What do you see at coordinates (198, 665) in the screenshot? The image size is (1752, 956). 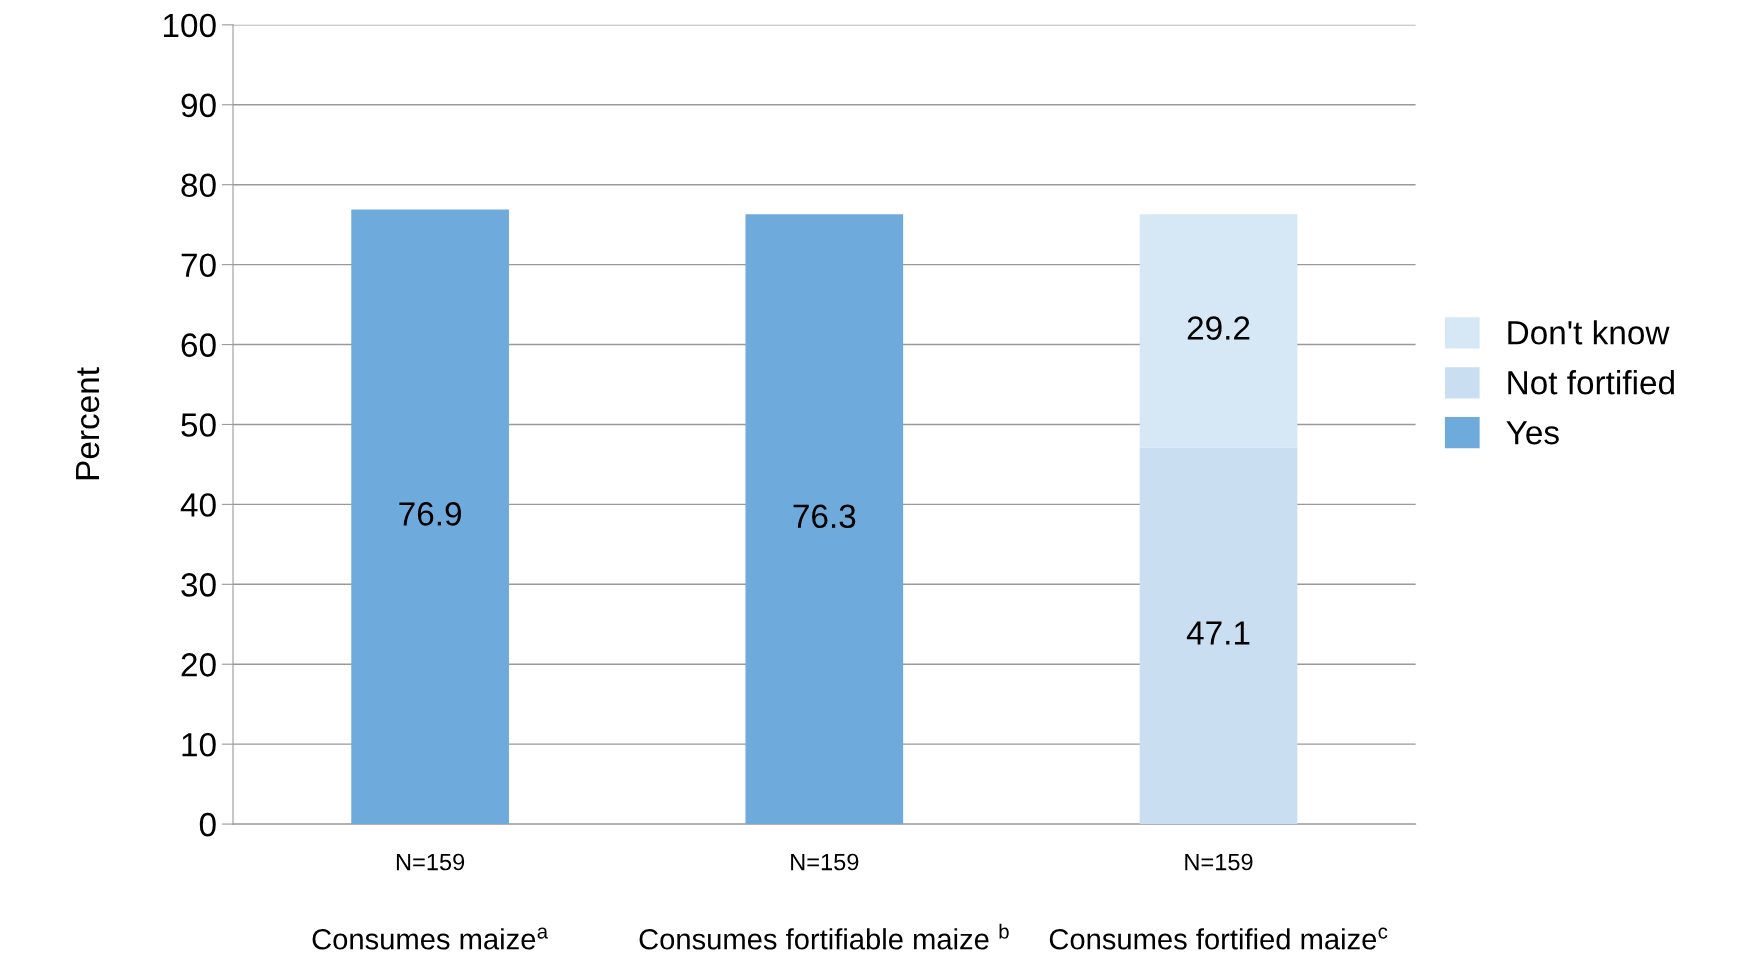 I see `y-tick-label: 20` at bounding box center [198, 665].